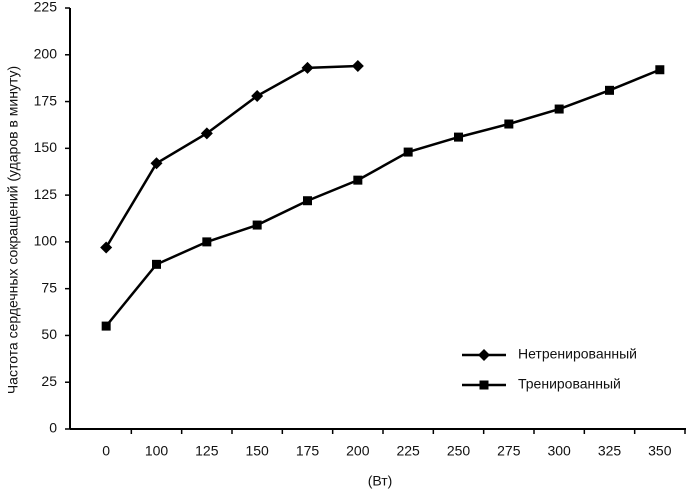 The image size is (688, 494). Describe the element at coordinates (559, 451) in the screenshot. I see `x-tick-label: 300` at that location.